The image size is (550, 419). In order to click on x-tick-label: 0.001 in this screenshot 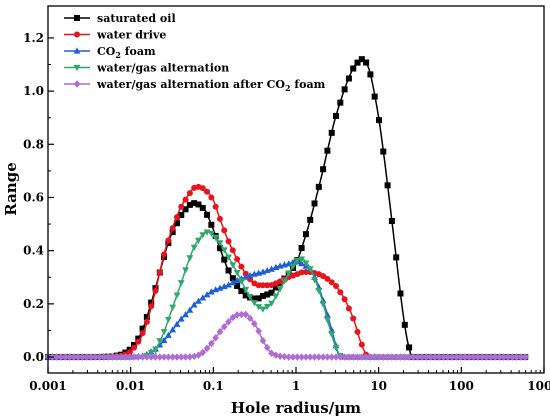, I will do `click(48, 386)`.